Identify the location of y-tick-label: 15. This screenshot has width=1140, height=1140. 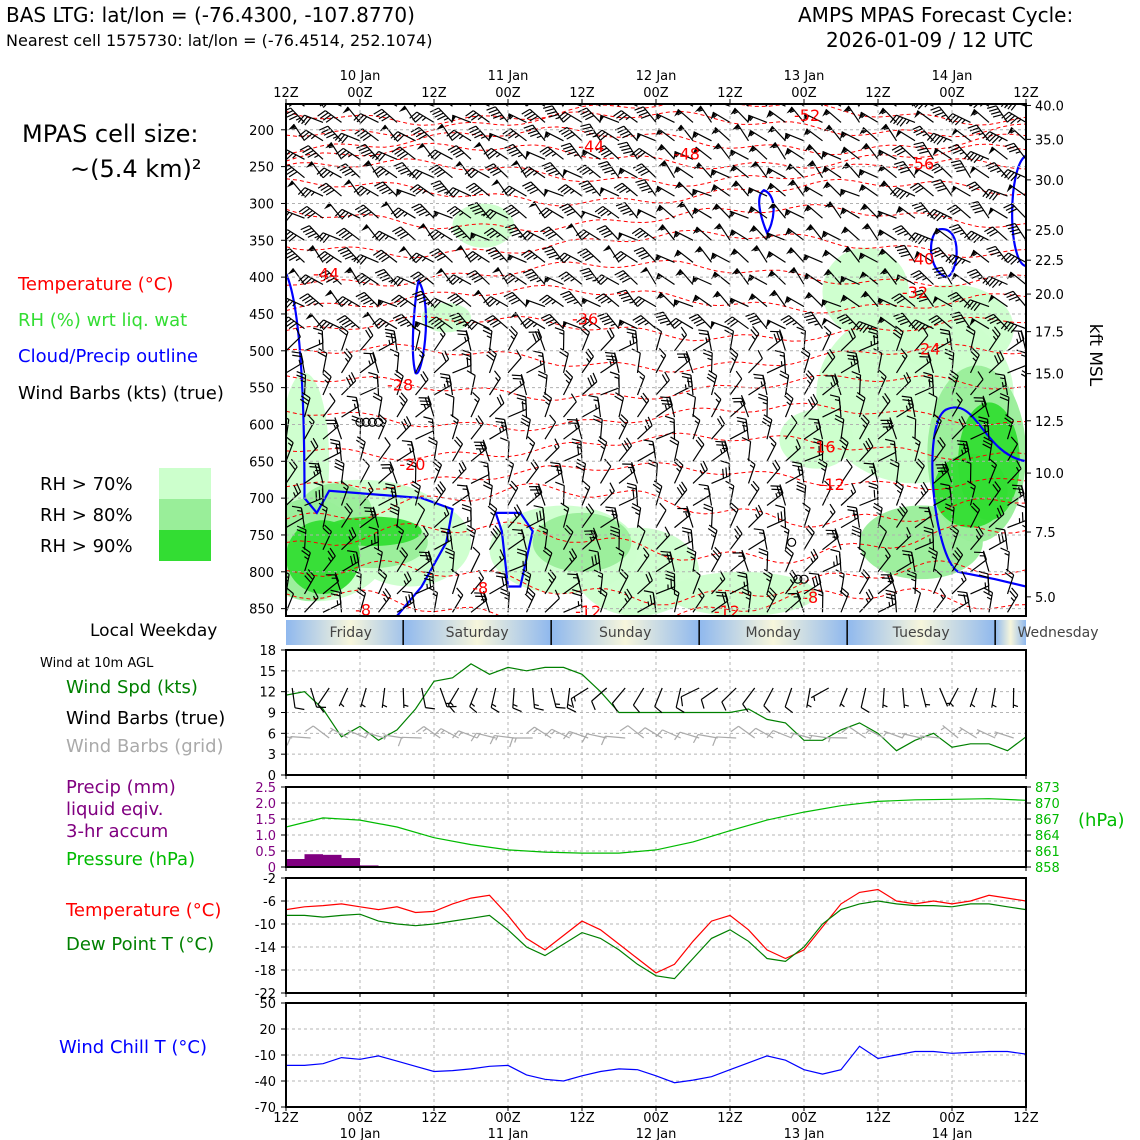
(267, 672).